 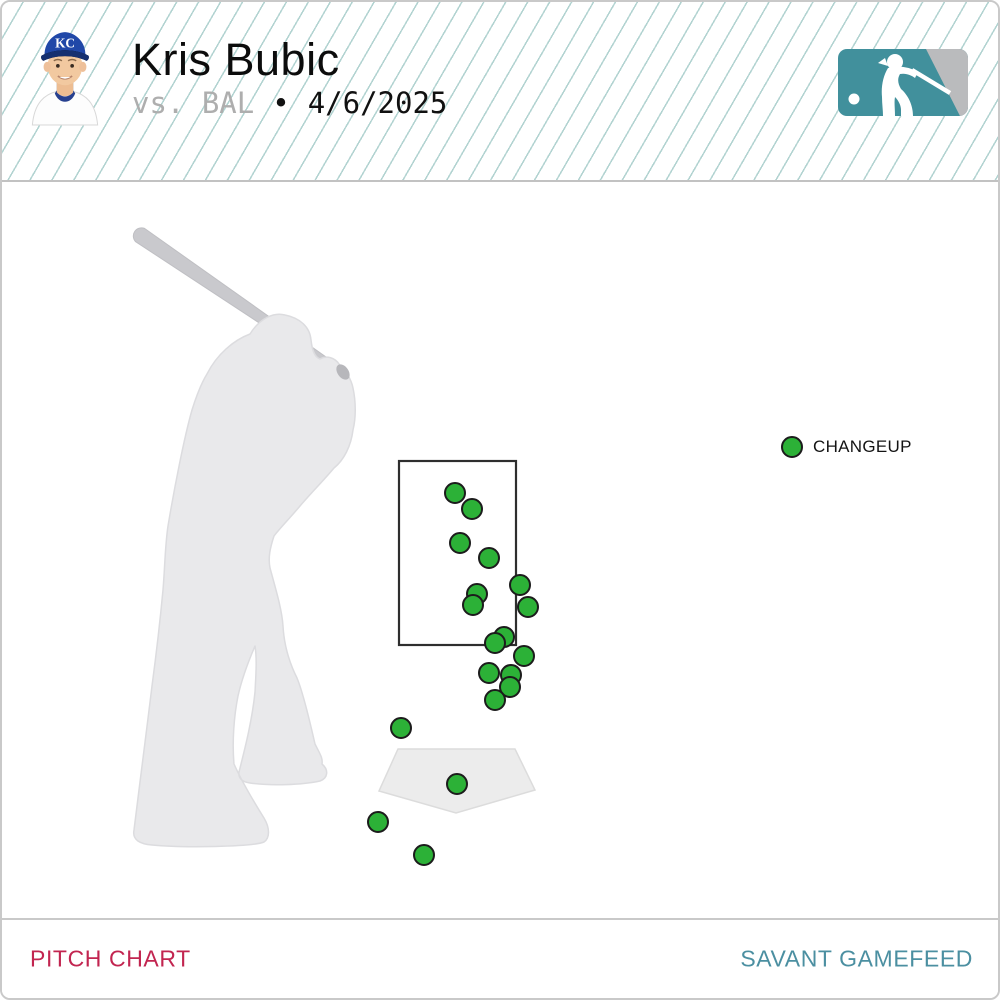 I want to click on game-date: 4/6/2025, so click(x=377, y=103).